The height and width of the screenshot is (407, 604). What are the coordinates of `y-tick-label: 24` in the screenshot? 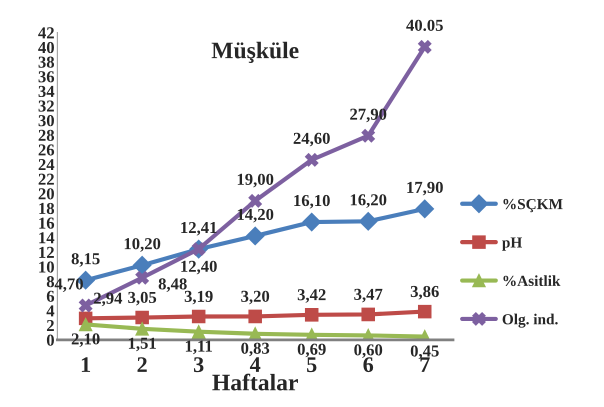 It's located at (46, 164).